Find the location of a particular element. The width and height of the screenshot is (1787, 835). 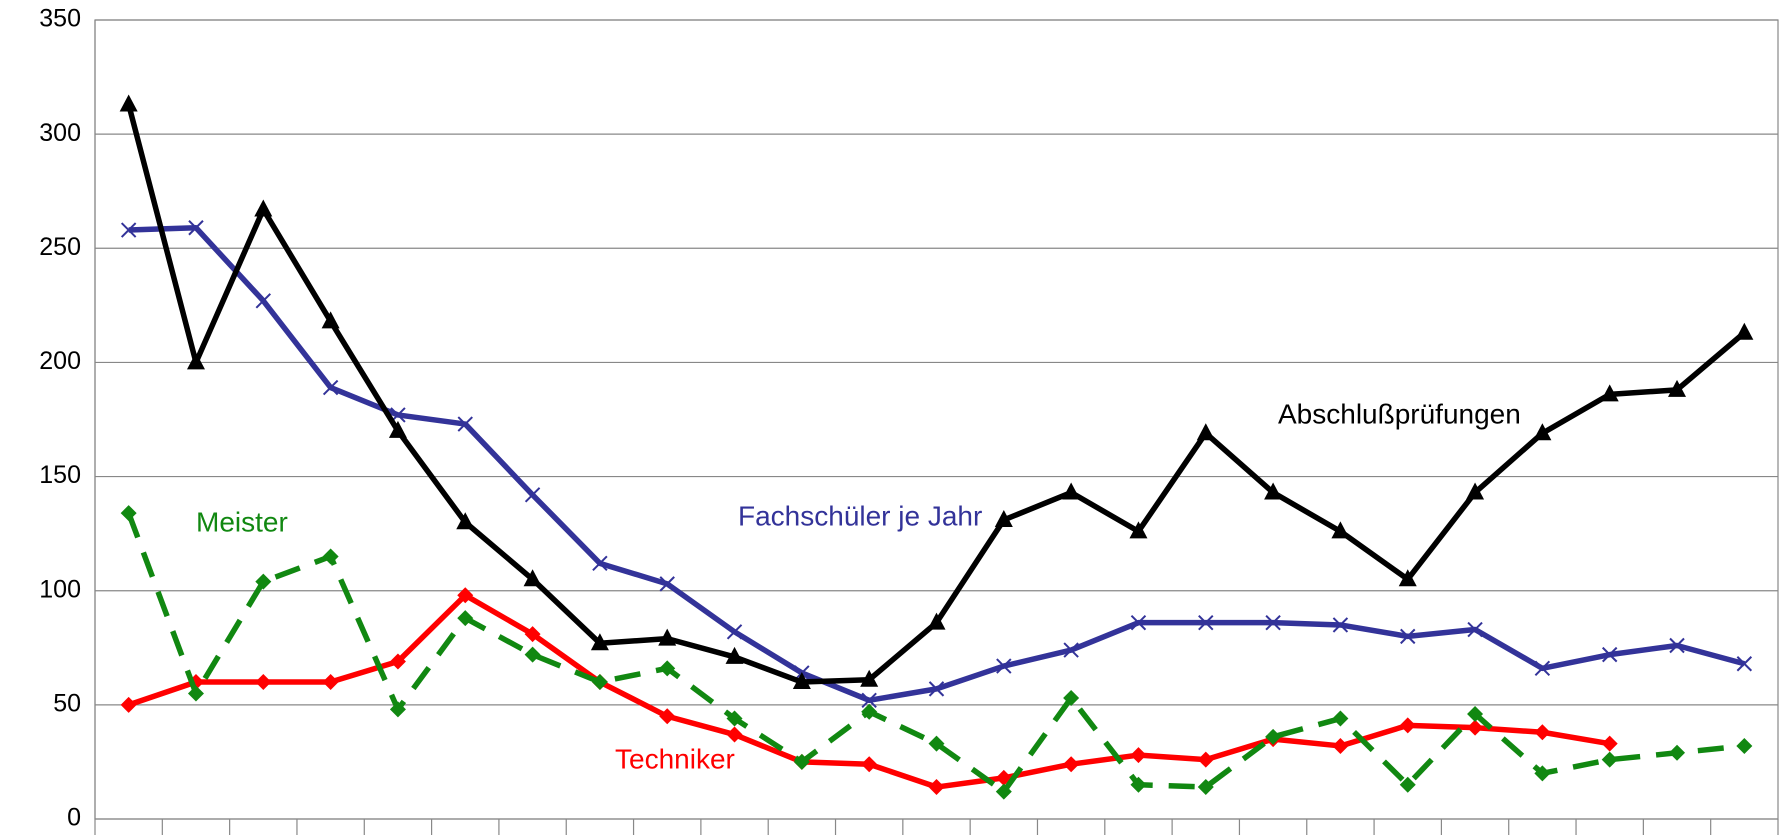

series-label: Fachschüler je Jahr is located at coordinates (860, 515).